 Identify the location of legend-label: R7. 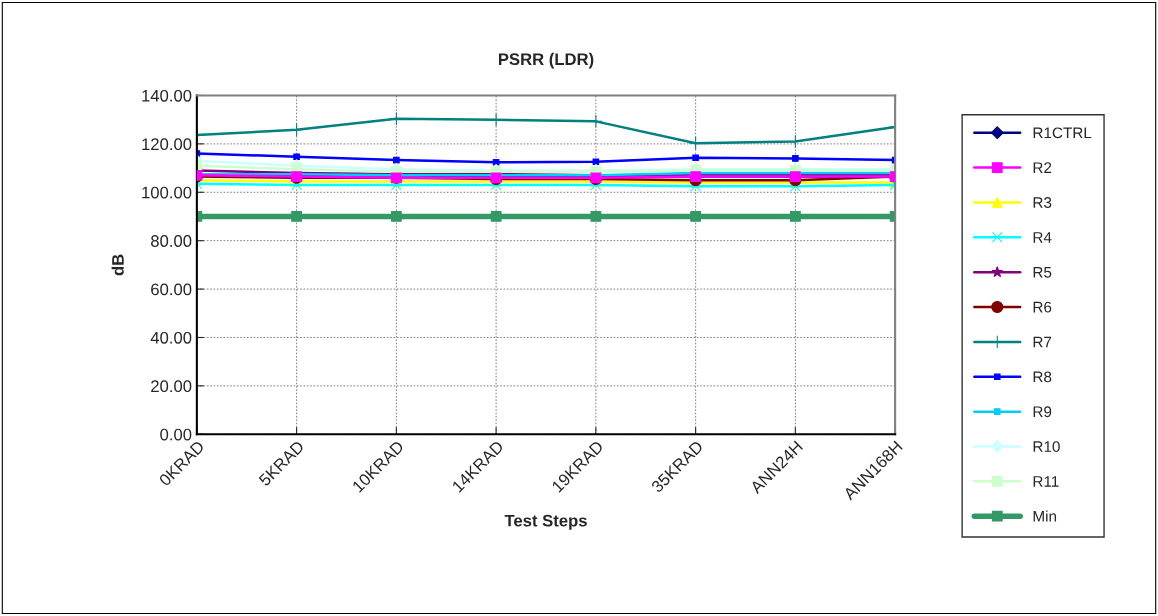
(1042, 342).